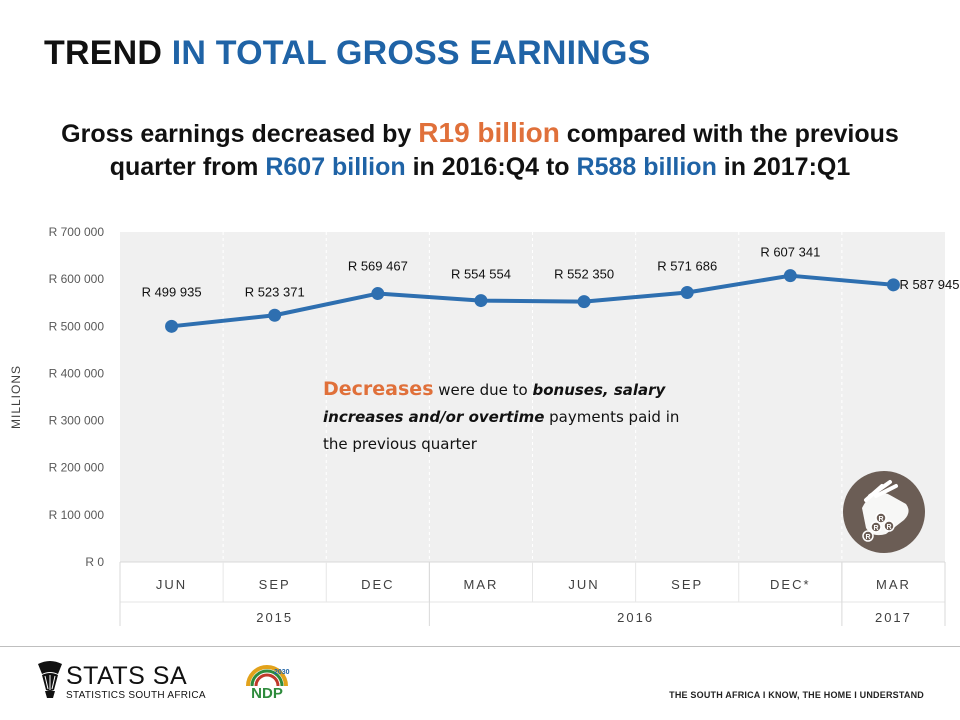 This screenshot has width=960, height=720. Describe the element at coordinates (501, 430) in the screenshot. I see `annotation-text-2: payments paid in the previous quarter` at that location.